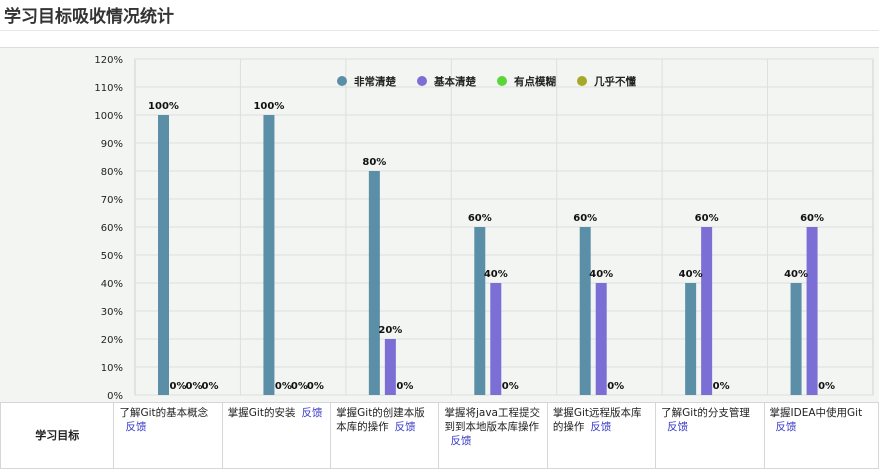  I want to click on title-divider, so click(439, 30).